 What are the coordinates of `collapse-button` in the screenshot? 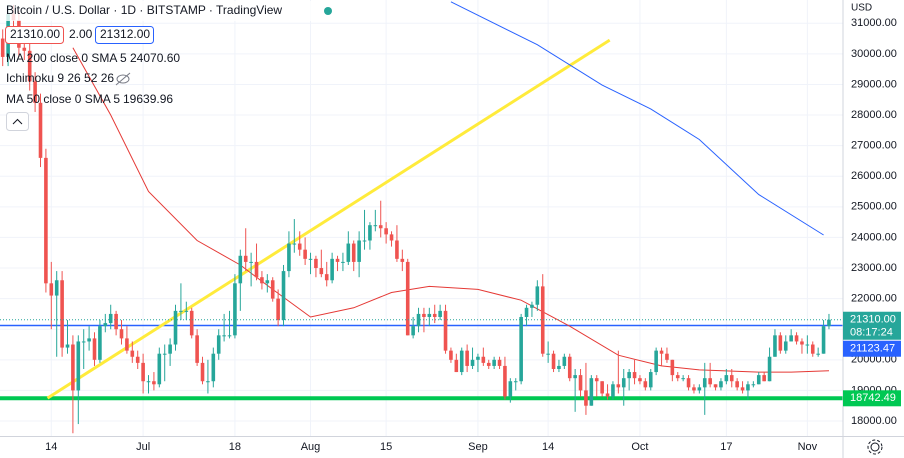 It's located at (17, 121).